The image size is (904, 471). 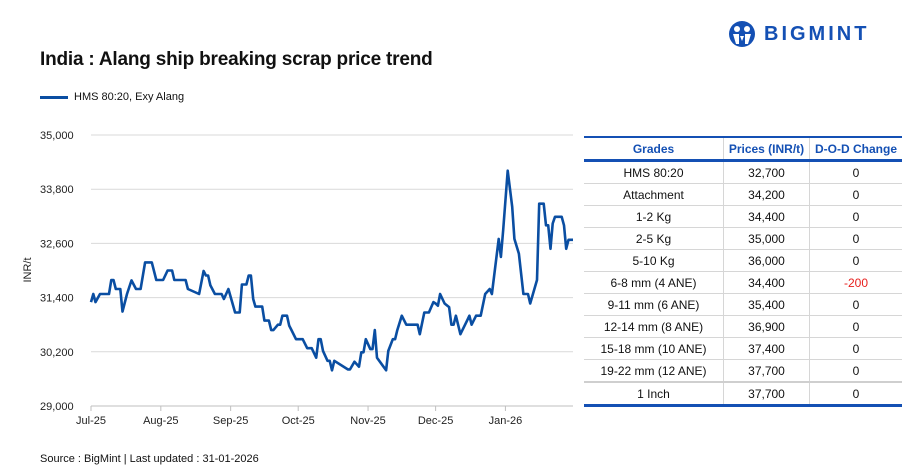 I want to click on table-row: 5-10 Kg 36,000 0, so click(x=743, y=260).